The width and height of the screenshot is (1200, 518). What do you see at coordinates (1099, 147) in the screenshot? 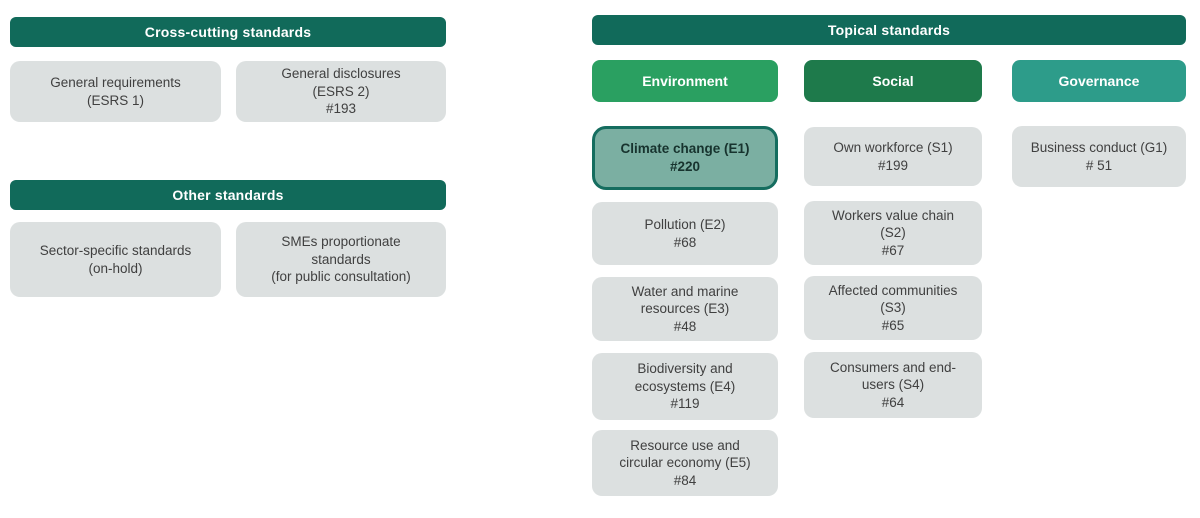
I see `card-label: Business conduct (G1)` at bounding box center [1099, 147].